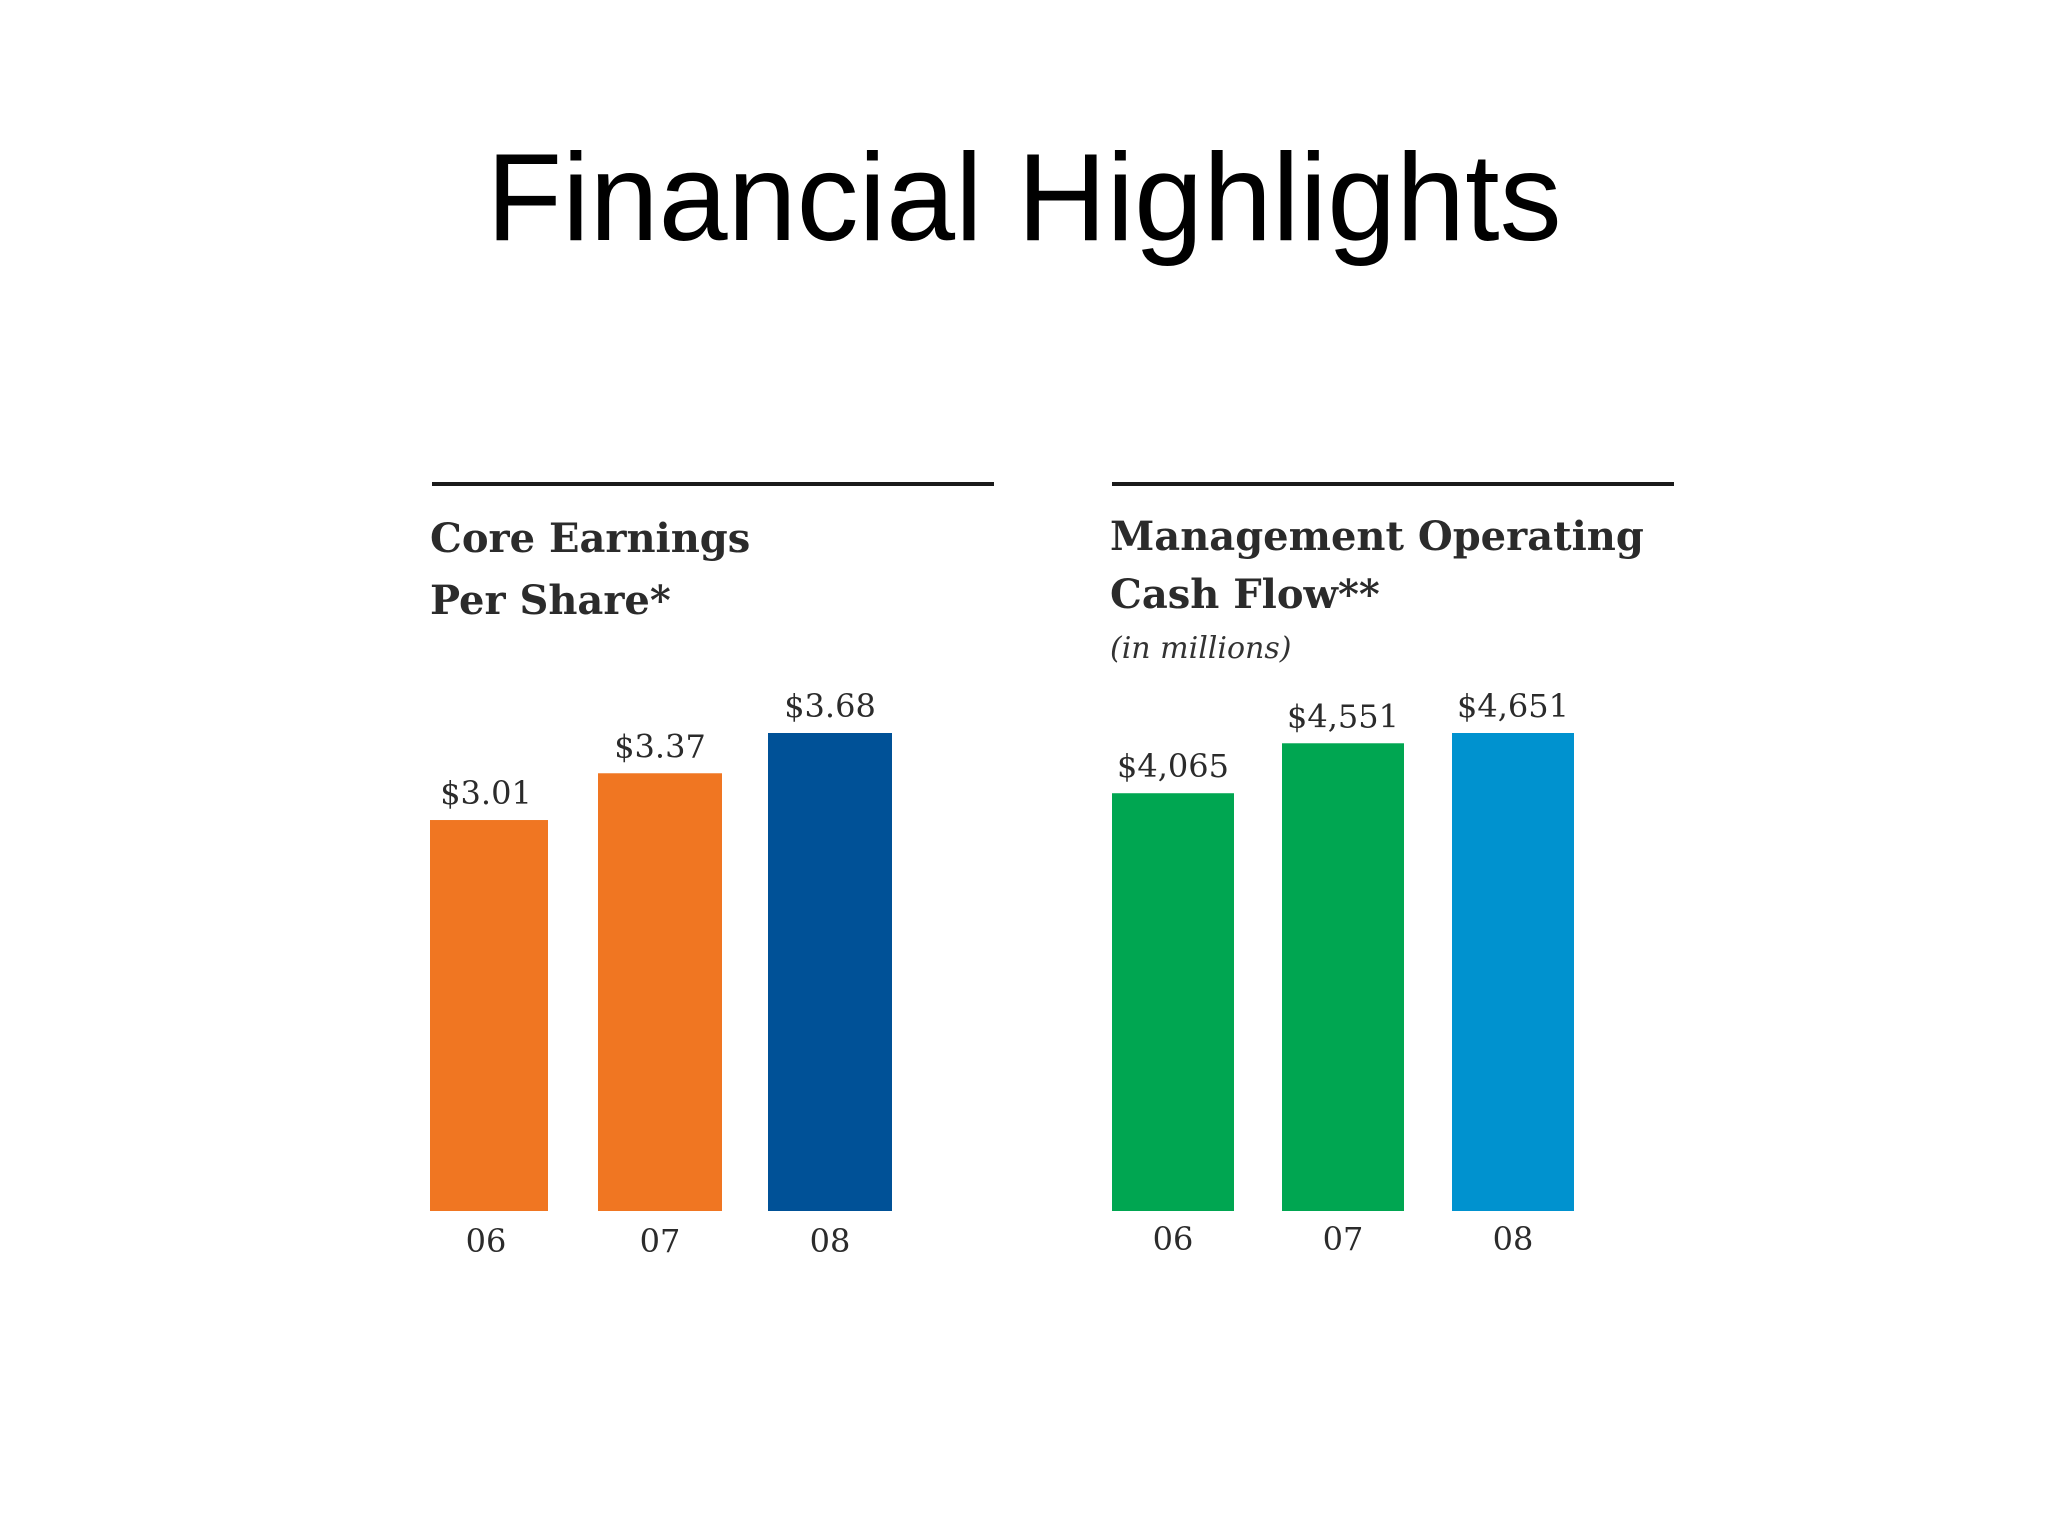  Describe the element at coordinates (830, 706) in the screenshot. I see `value-label-08: $3.68` at that location.